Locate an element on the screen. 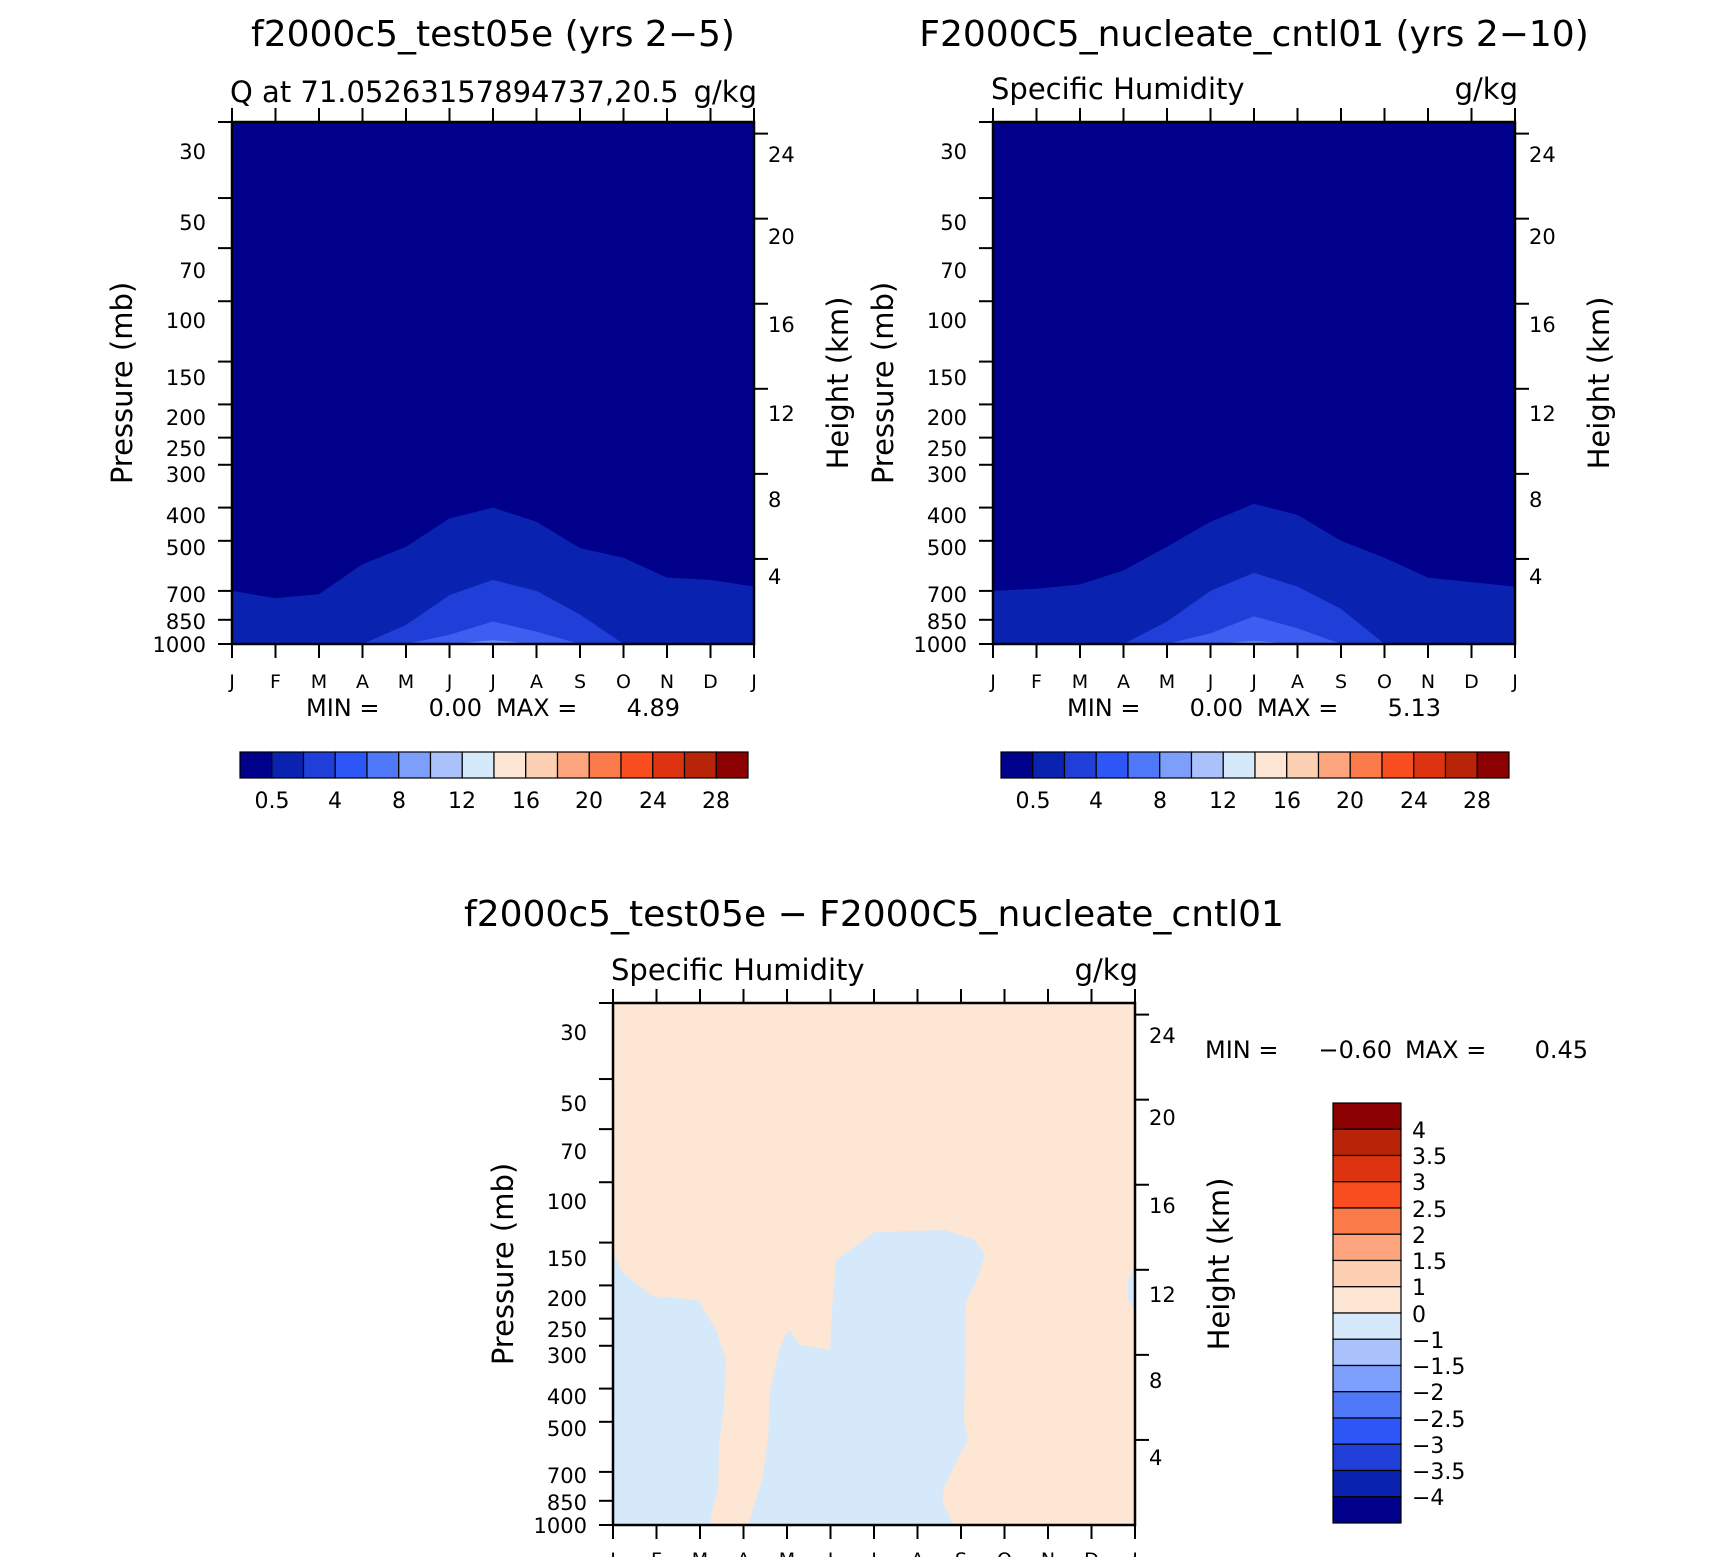 Image resolution: width=1710 pixels, height=1557 pixels. panel-2-pressure-label: 1000 is located at coordinates (940, 645).